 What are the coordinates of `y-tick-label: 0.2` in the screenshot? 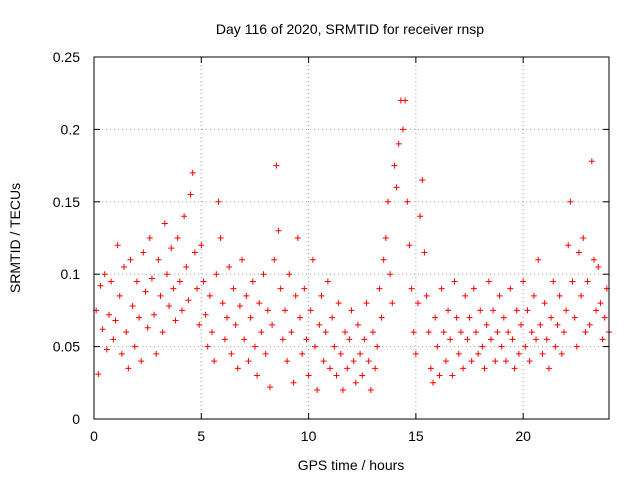 It's located at (71, 129).